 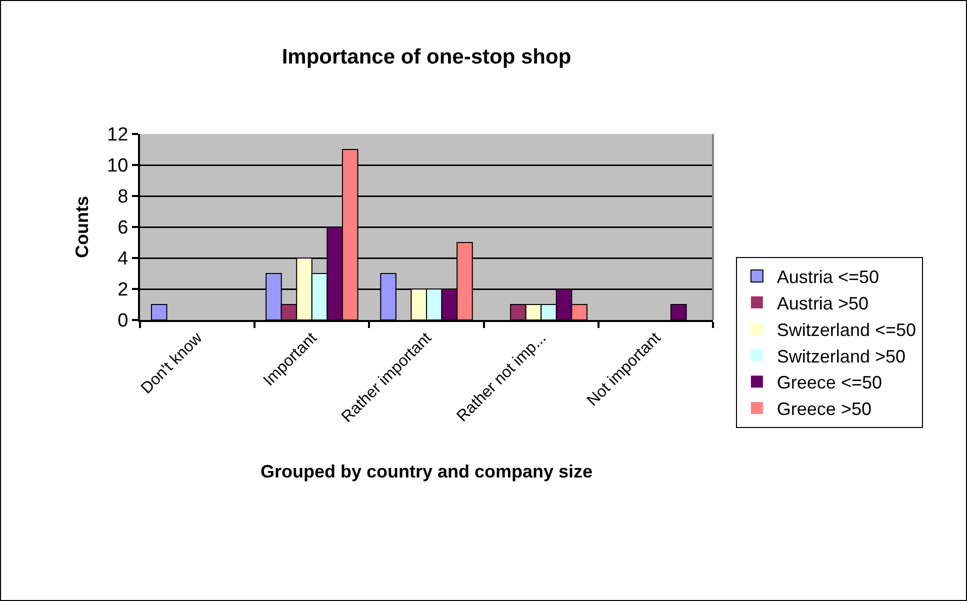 I want to click on y-tick-label: 4, so click(x=123, y=259).